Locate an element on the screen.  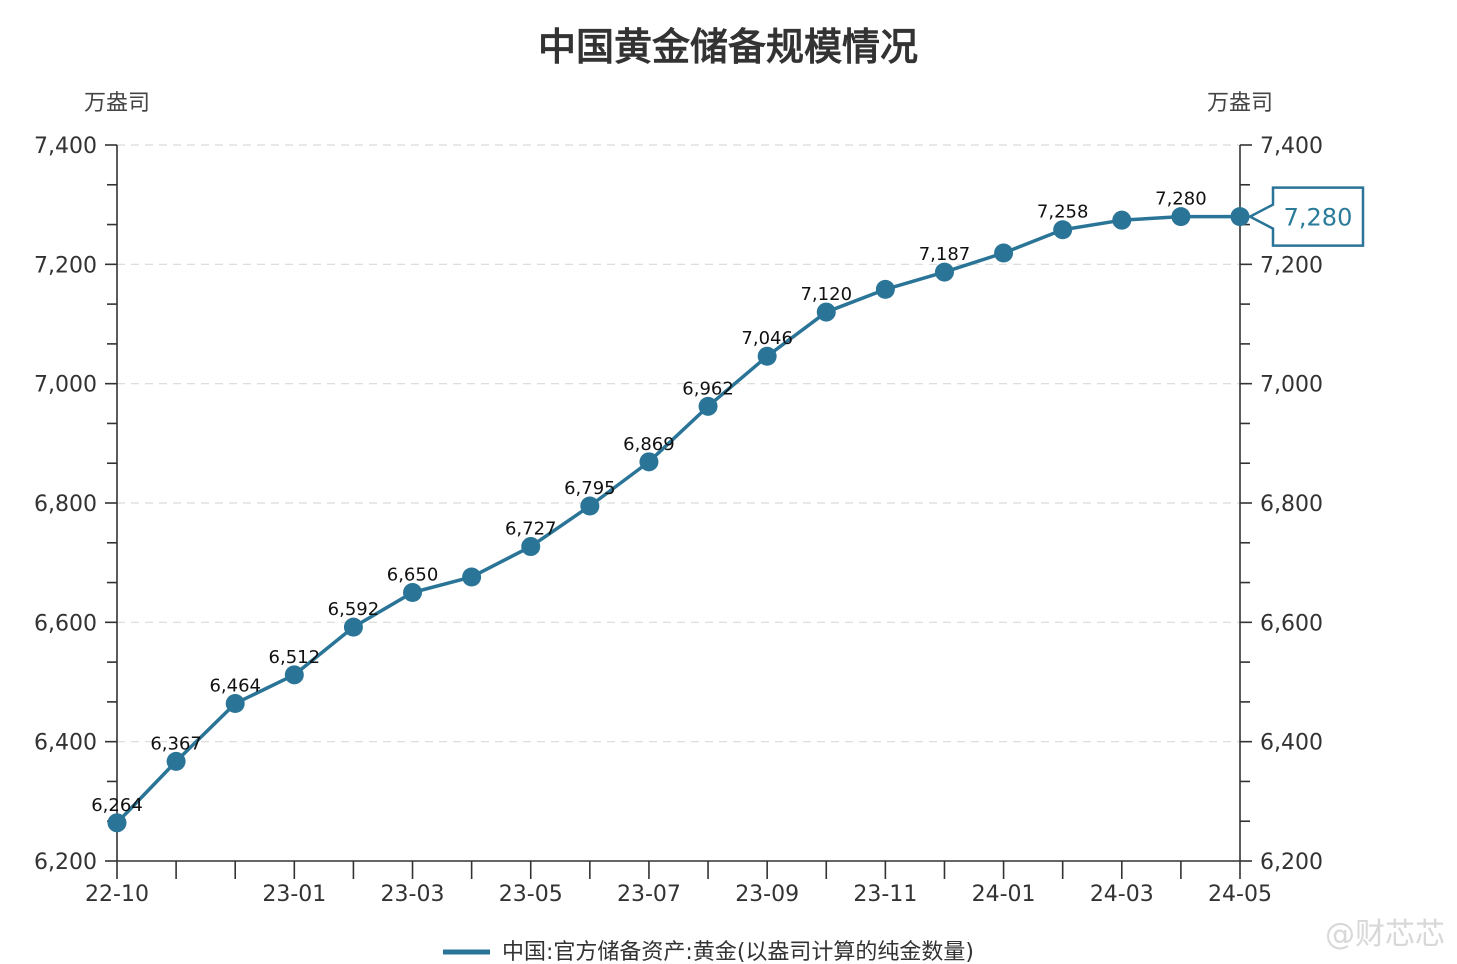
data-label: 7,046 is located at coordinates (767, 338).